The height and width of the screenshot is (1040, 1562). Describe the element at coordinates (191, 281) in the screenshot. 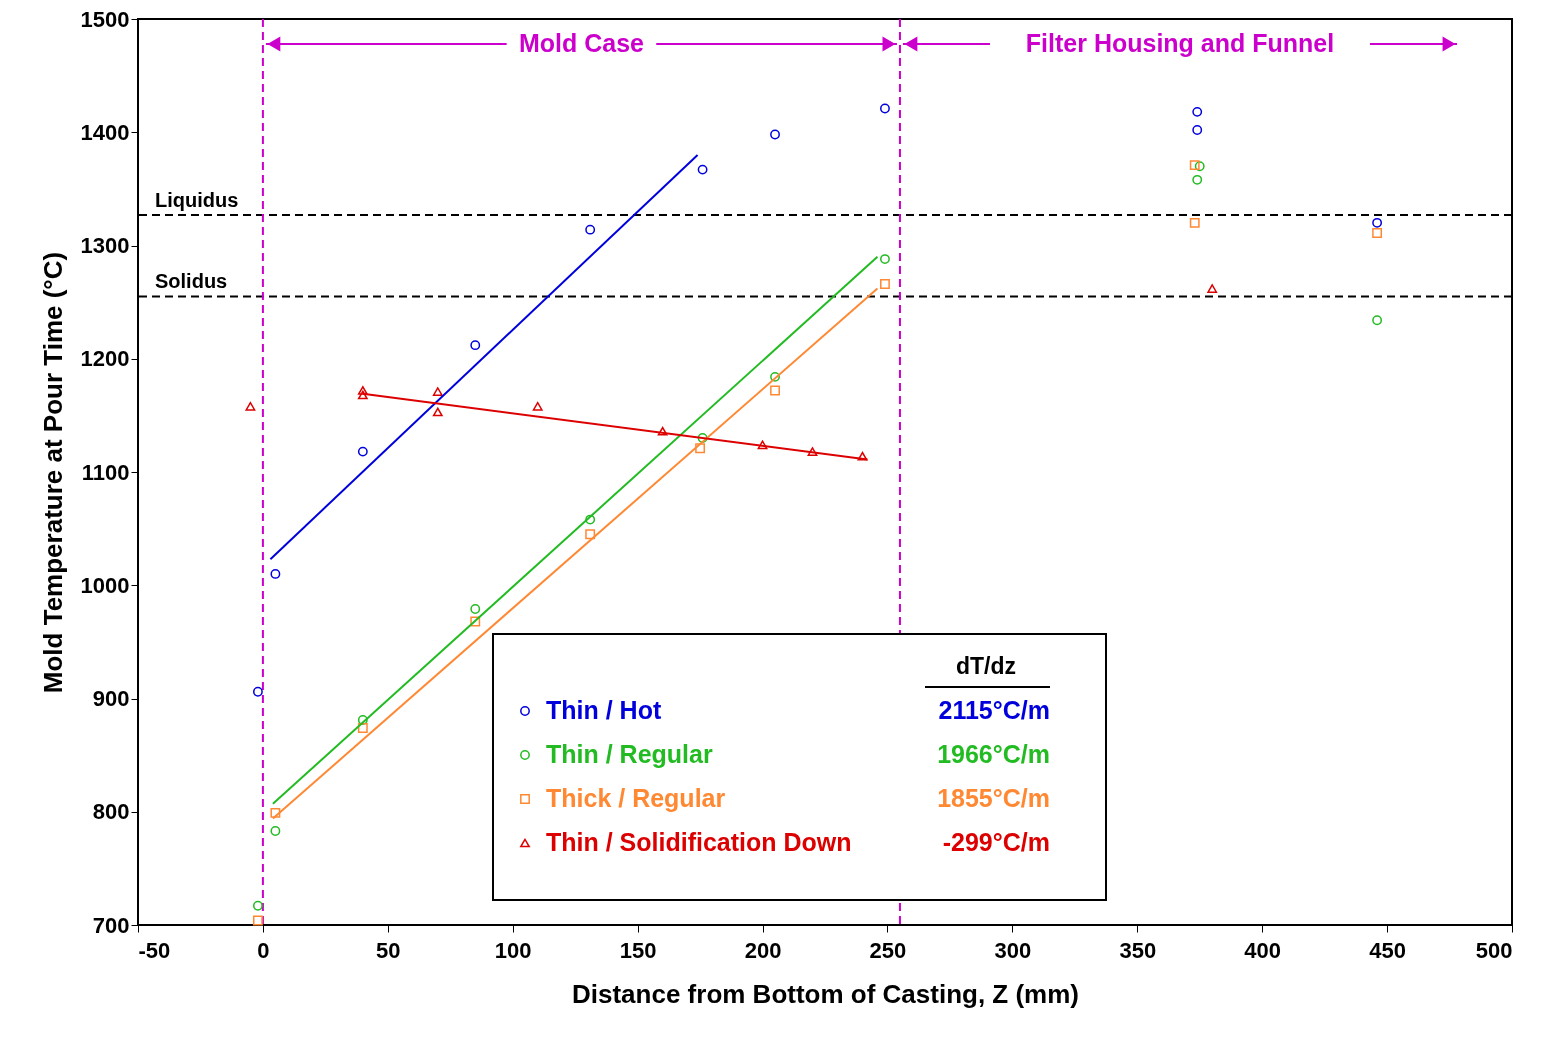

I see `ref-line-label: Solidus` at that location.